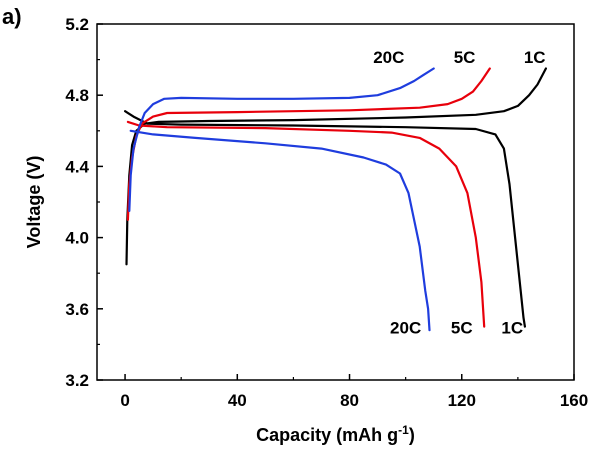 This screenshot has width=600, height=449. Describe the element at coordinates (388, 57) in the screenshot. I see `label-20c-top: 20C` at that location.